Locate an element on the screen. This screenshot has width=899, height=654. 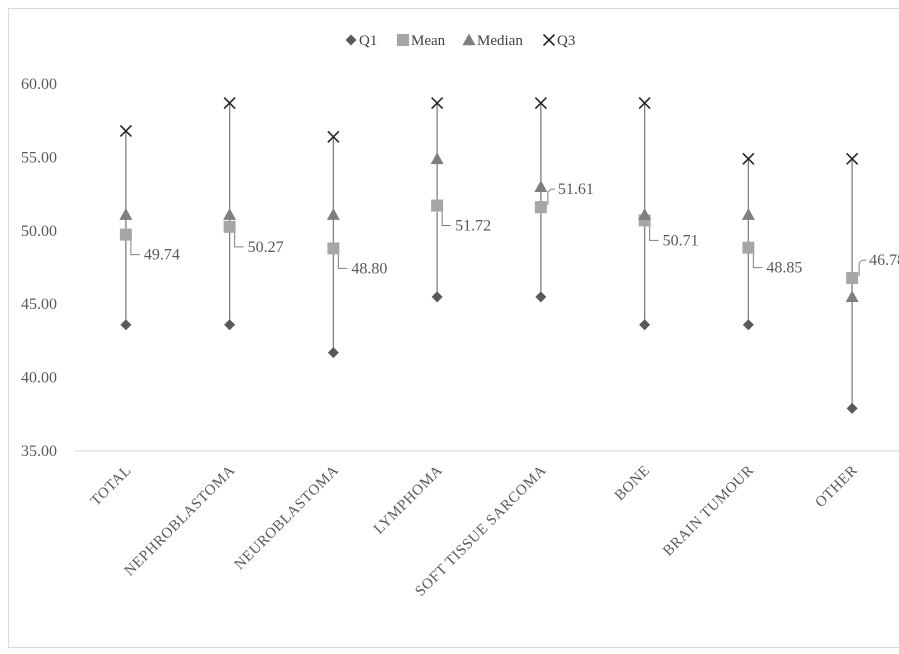
legend-marker-q1 is located at coordinates (351, 40).